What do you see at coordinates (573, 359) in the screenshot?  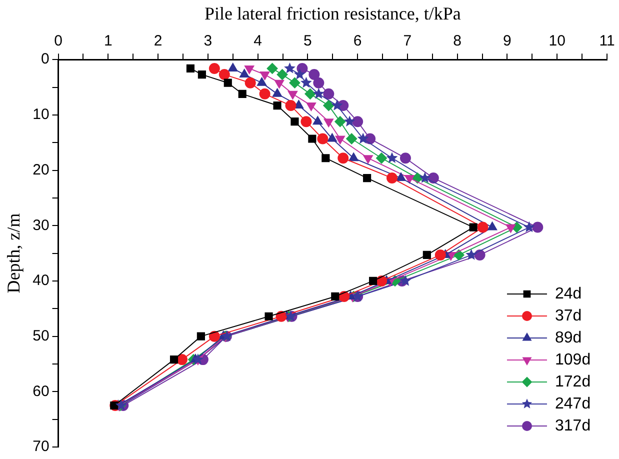 I see `legend-label: 109d` at bounding box center [573, 359].